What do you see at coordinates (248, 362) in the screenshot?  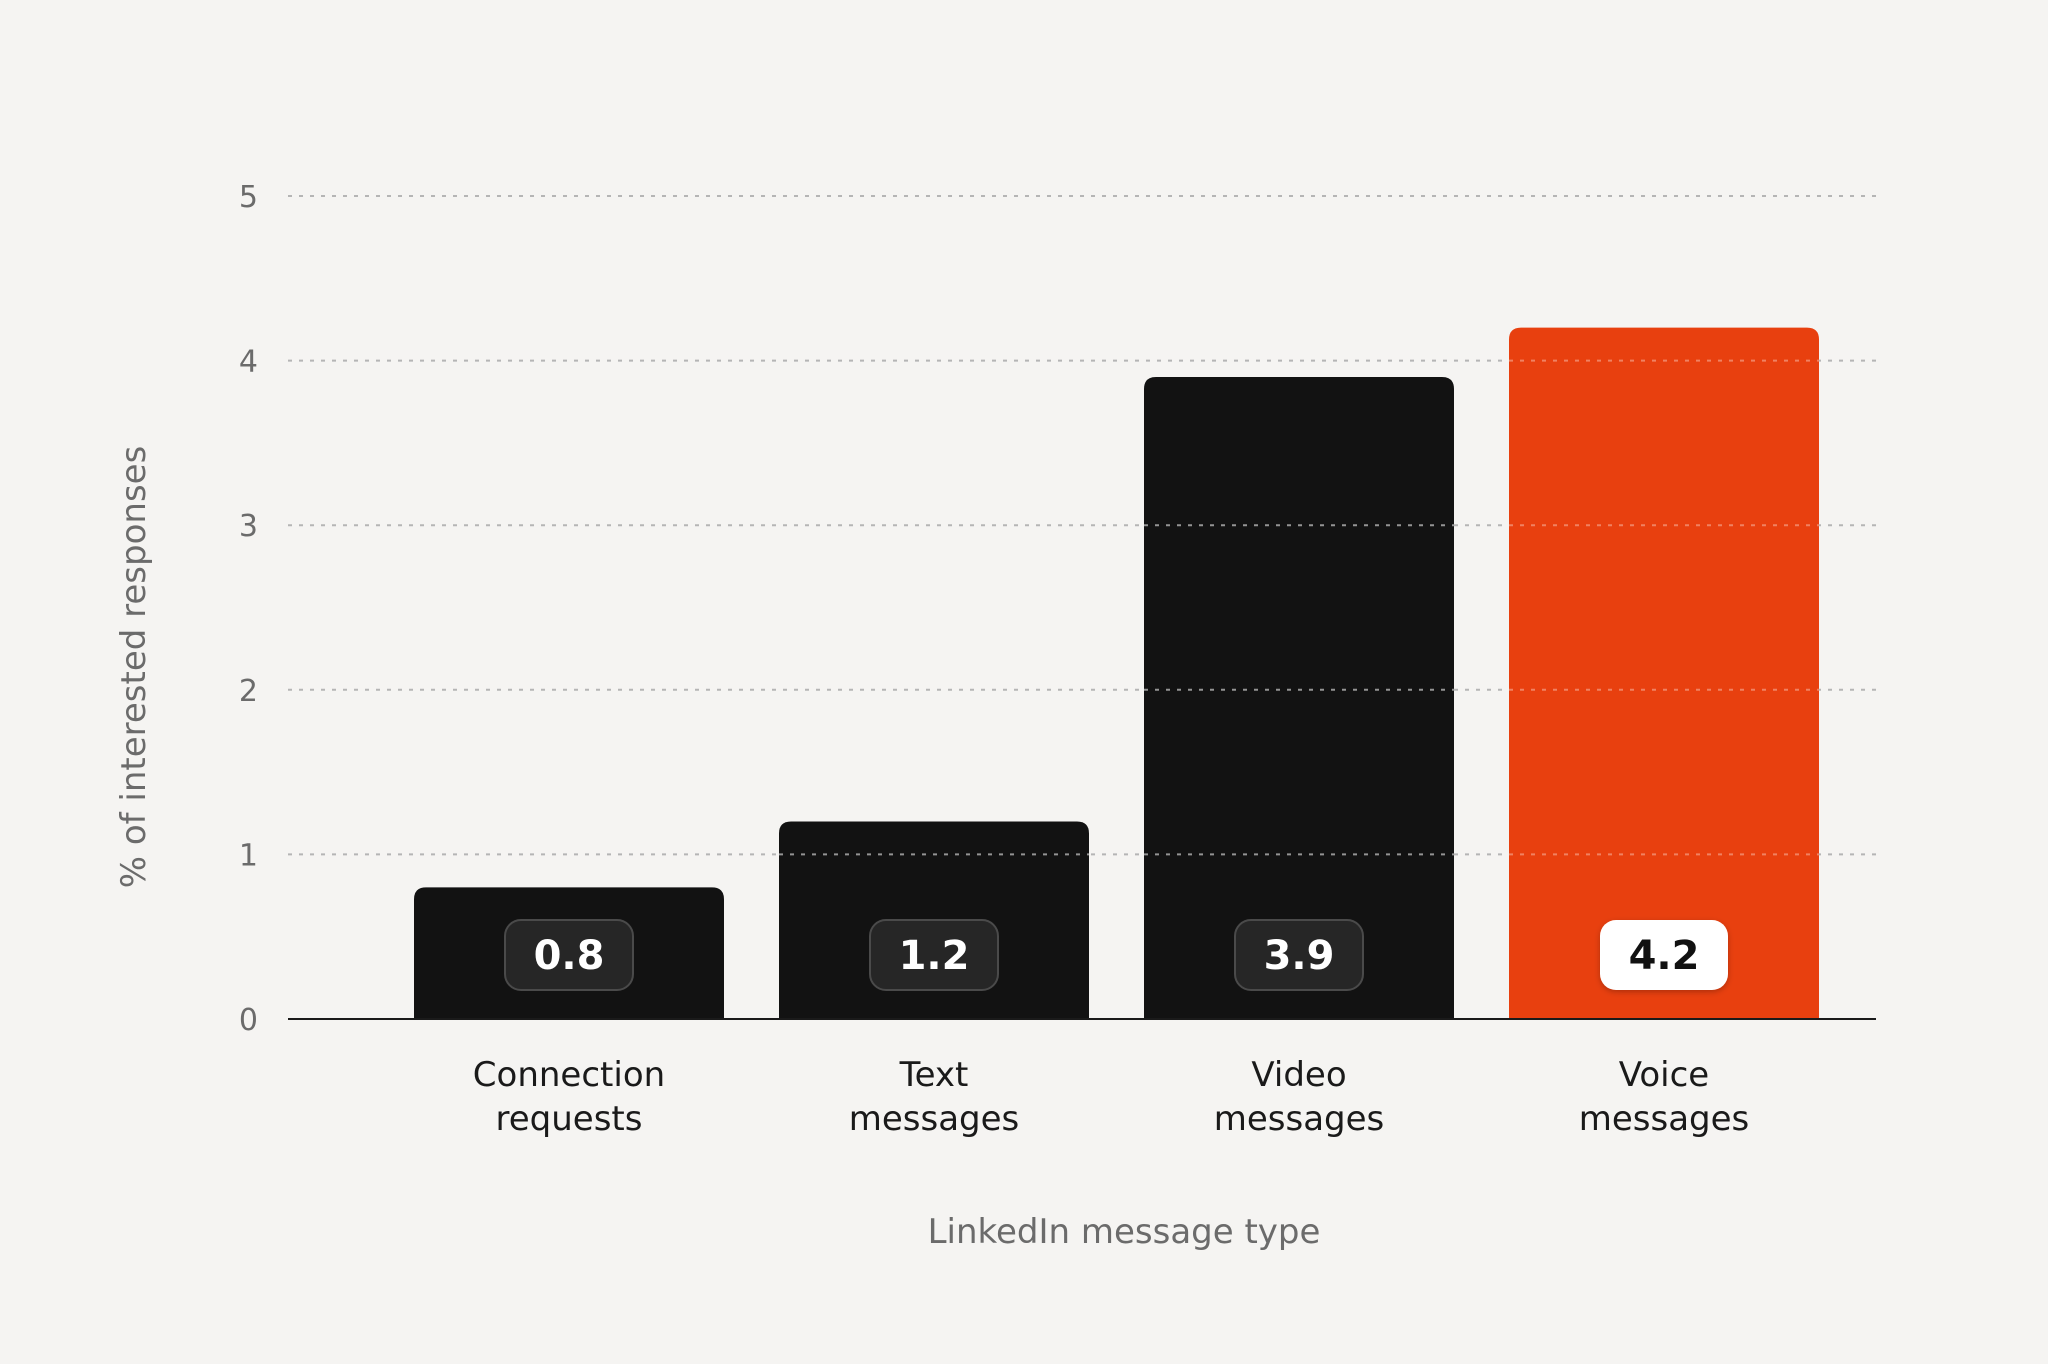 I see `y-tick-label-4: 4` at bounding box center [248, 362].